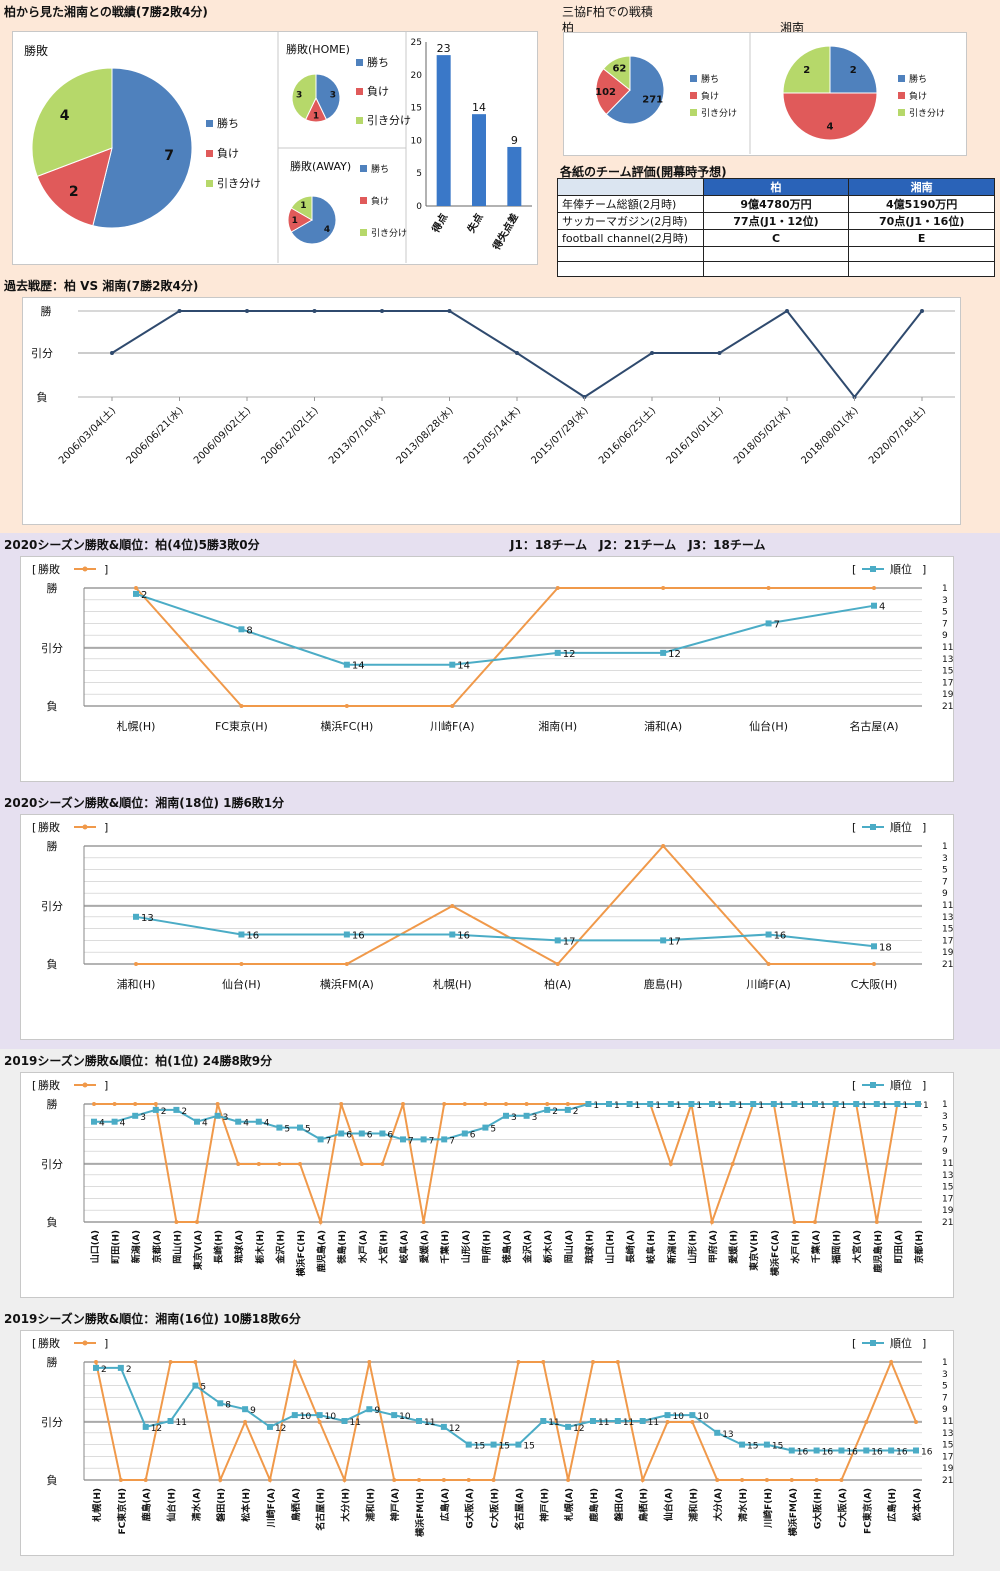 The width and height of the screenshot is (1000, 1571). Describe the element at coordinates (947, 1434) in the screenshot. I see `season_2019_shonan-rank-tick: 13` at that location.